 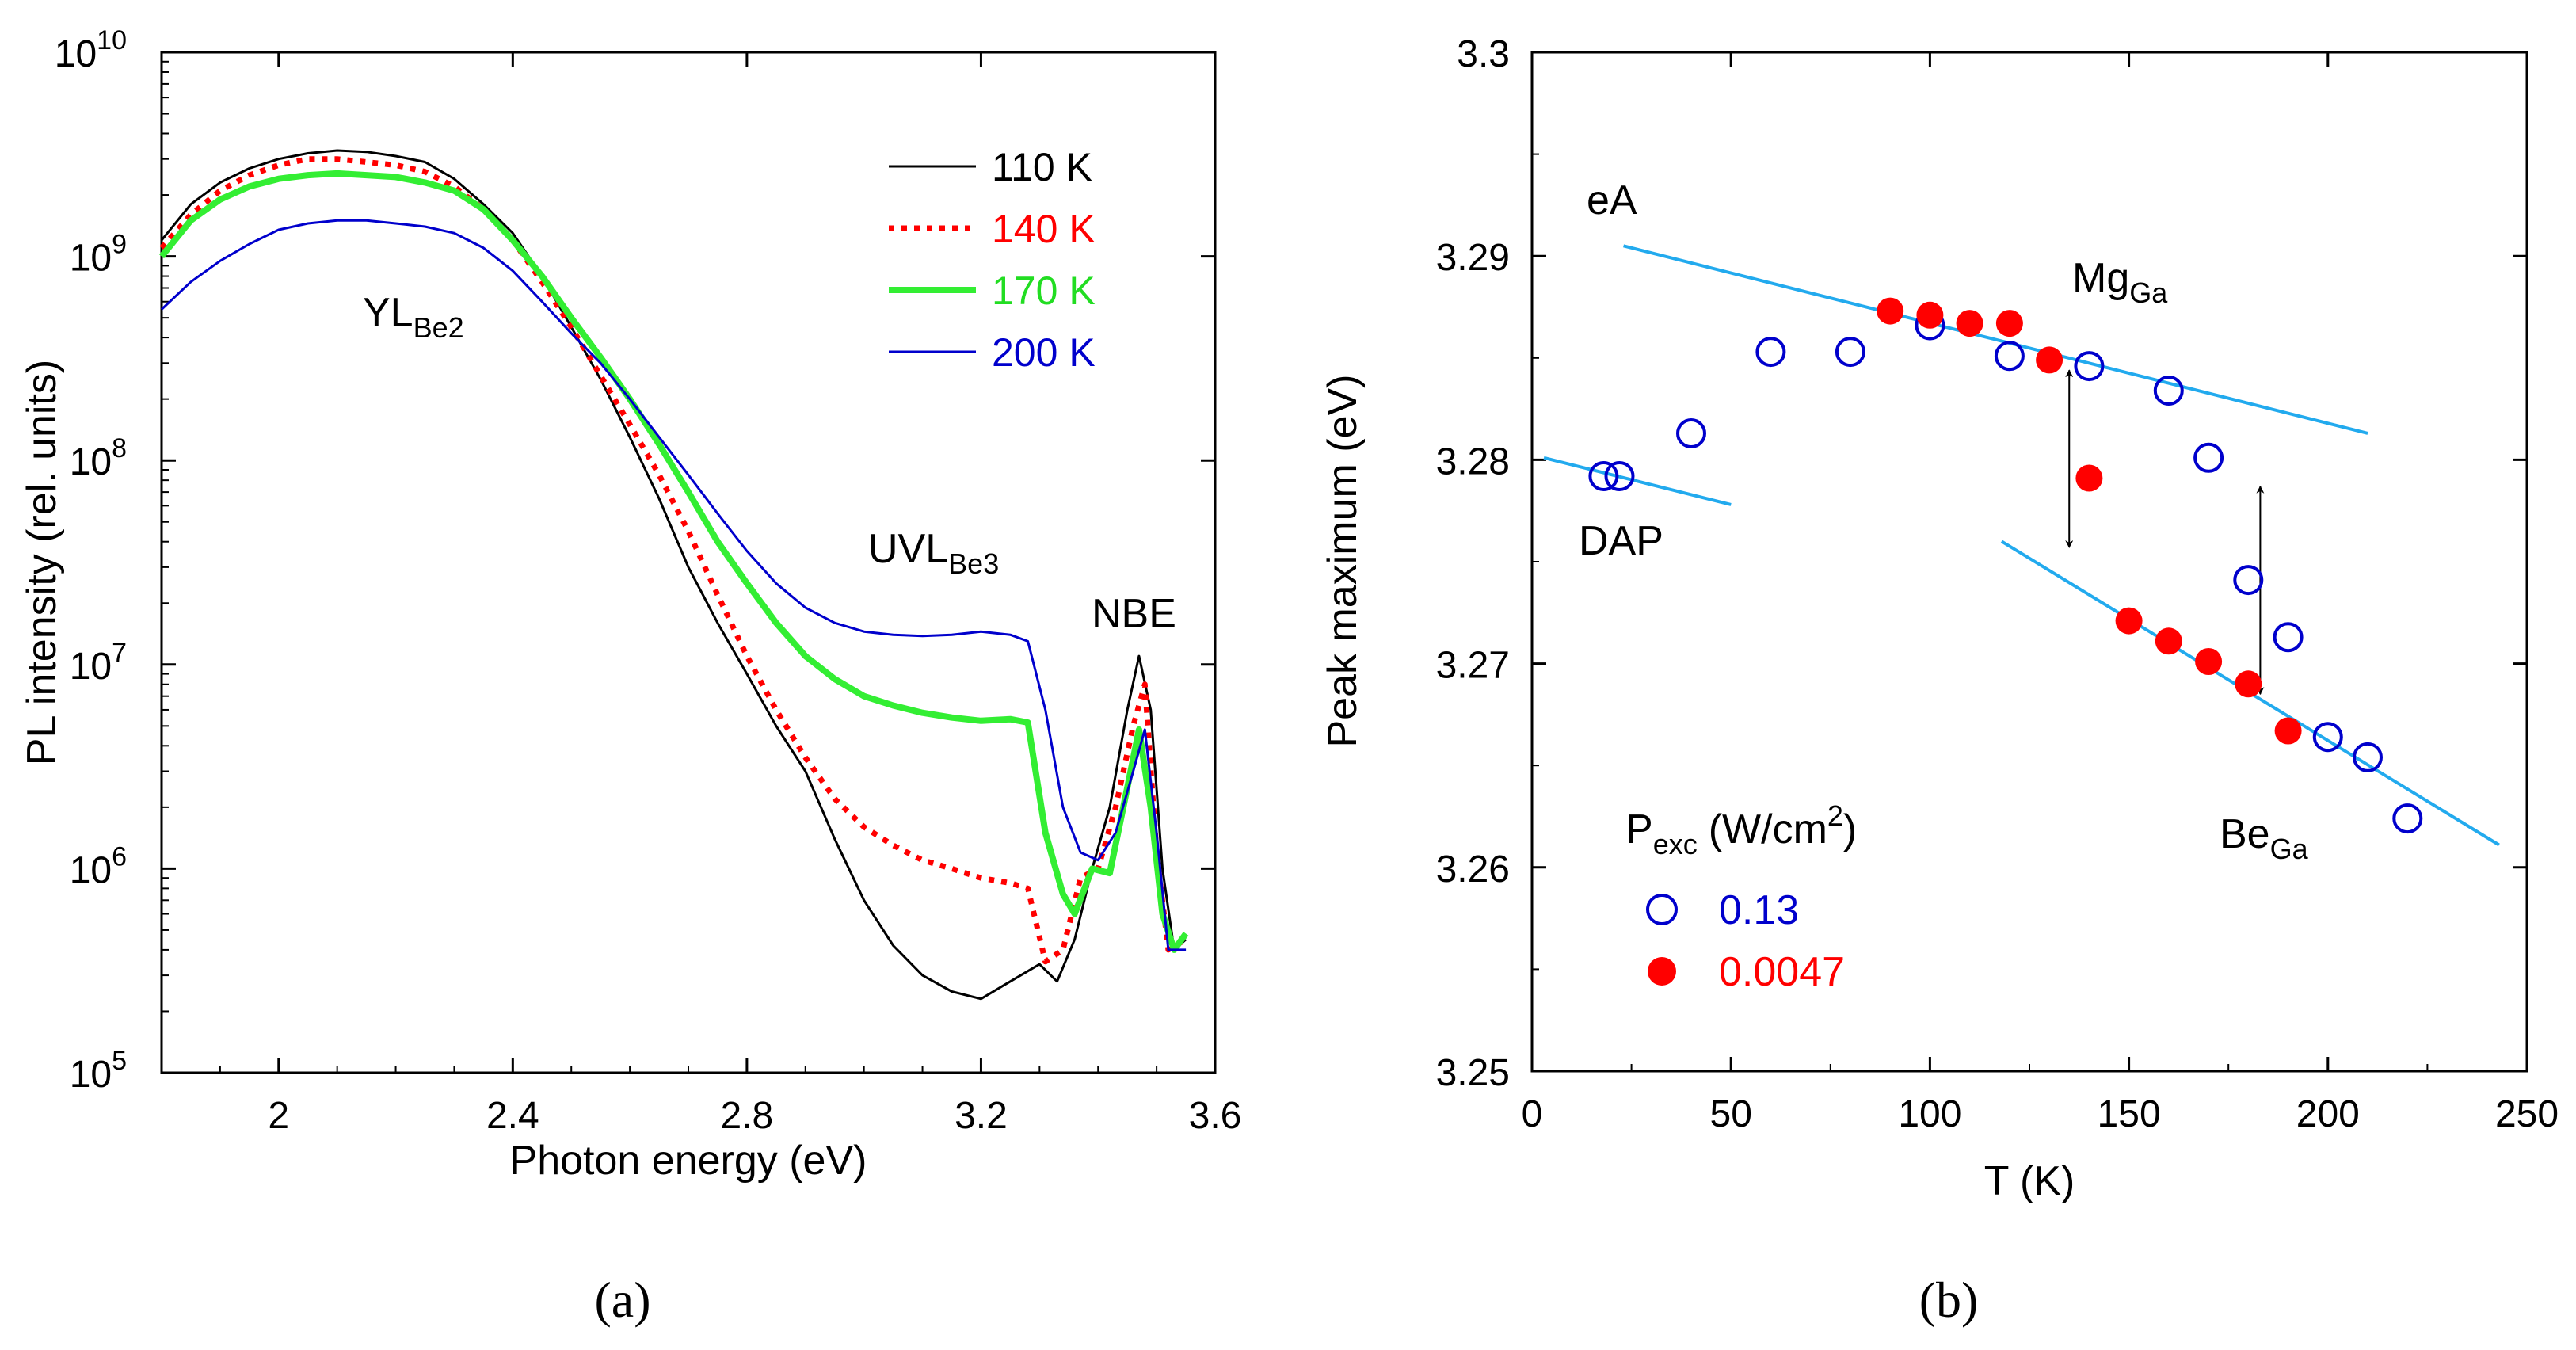 What do you see at coordinates (1835, 815) in the screenshot?
I see `legend-b-title-sup: 2` at bounding box center [1835, 815].